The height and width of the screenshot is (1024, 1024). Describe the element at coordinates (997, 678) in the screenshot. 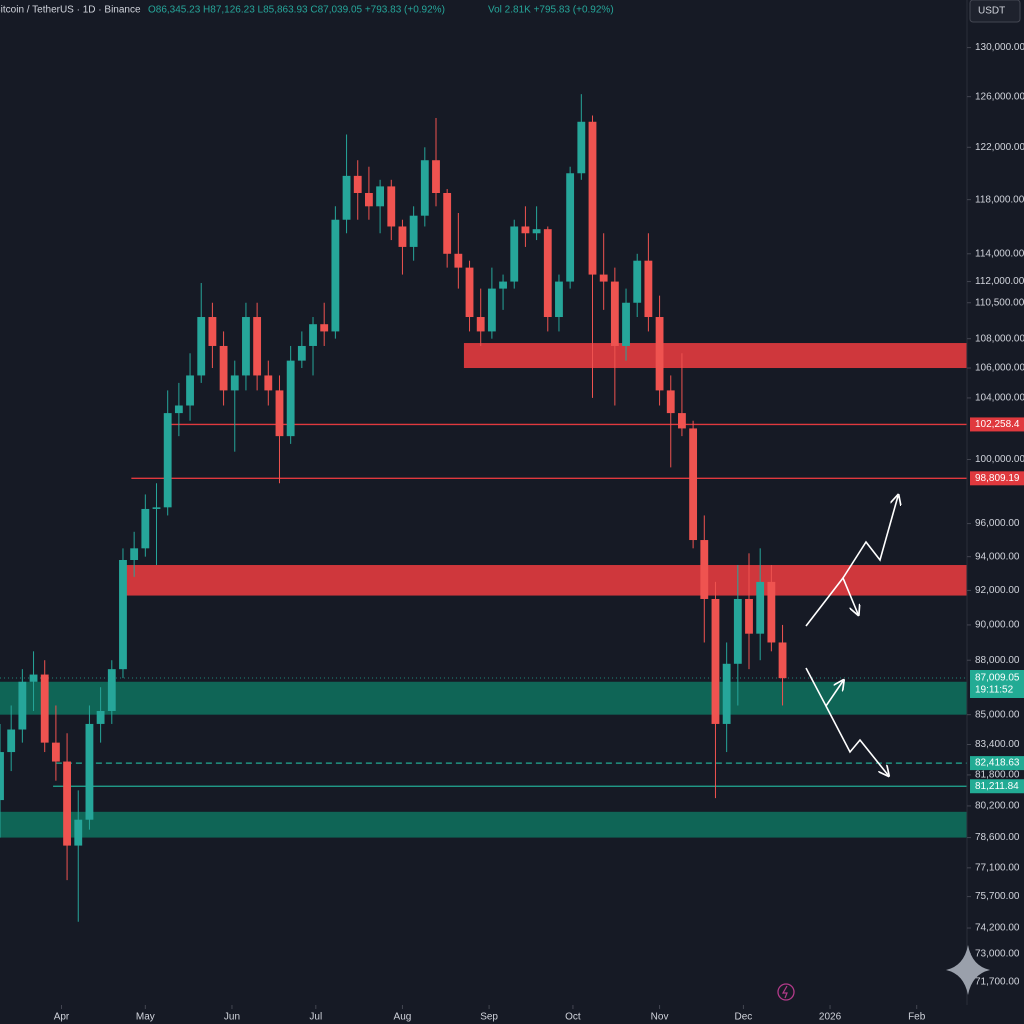

I see `last-price-label: 87,009.05` at that location.